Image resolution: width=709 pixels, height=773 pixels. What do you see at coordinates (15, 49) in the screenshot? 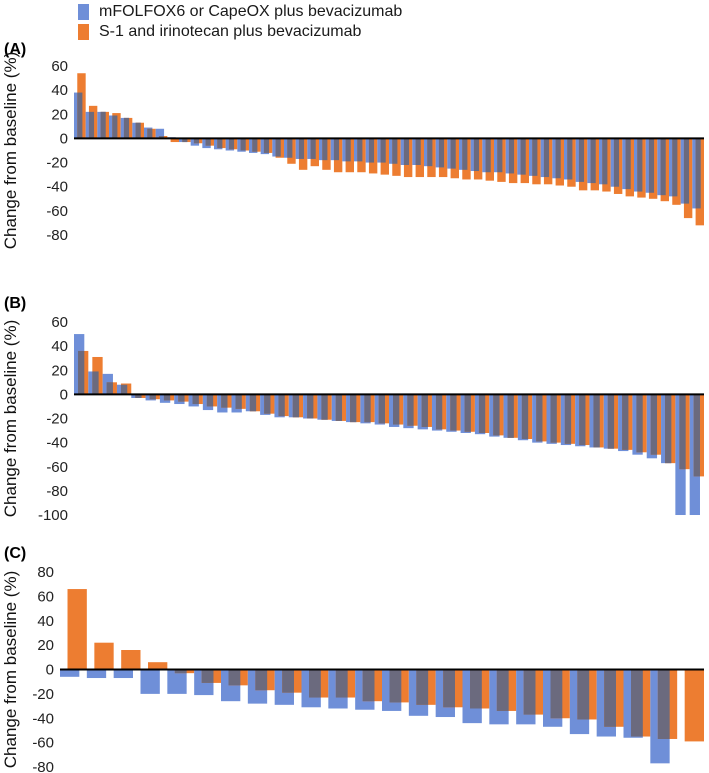
I see `panel-label: (A)` at bounding box center [15, 49].